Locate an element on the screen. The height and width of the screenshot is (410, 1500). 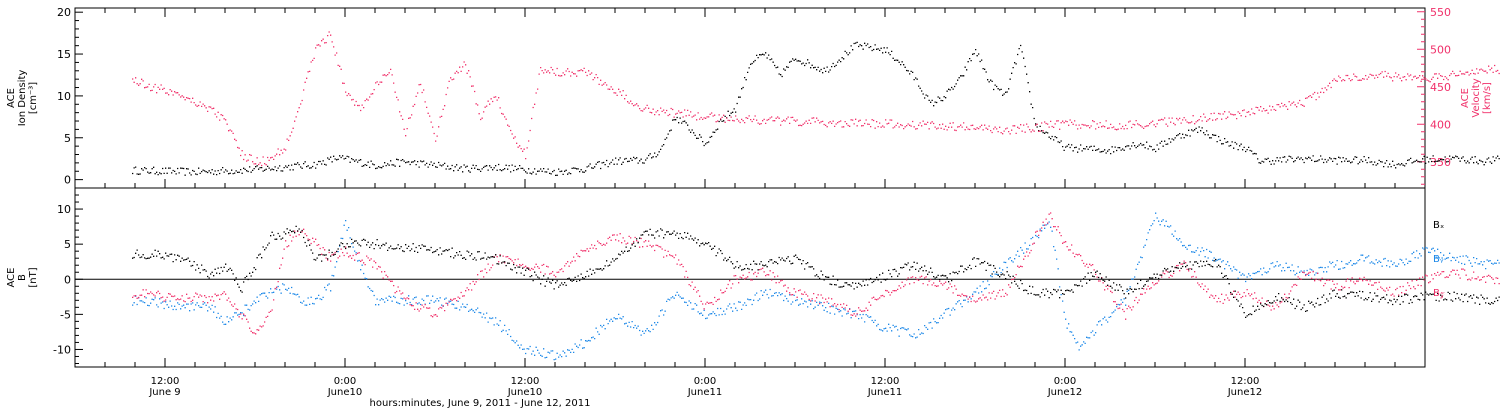
y-right-tick-label: 350 is located at coordinates (1440, 162).